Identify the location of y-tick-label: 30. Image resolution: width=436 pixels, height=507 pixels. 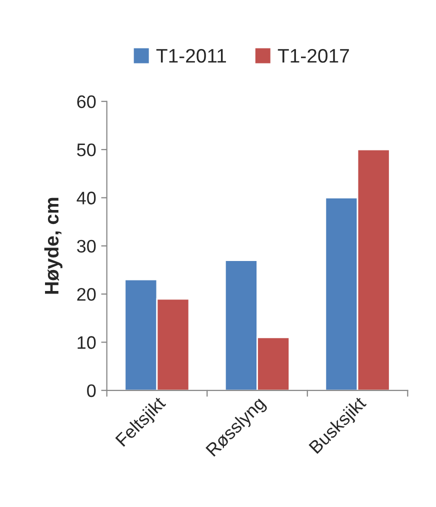
(86, 246).